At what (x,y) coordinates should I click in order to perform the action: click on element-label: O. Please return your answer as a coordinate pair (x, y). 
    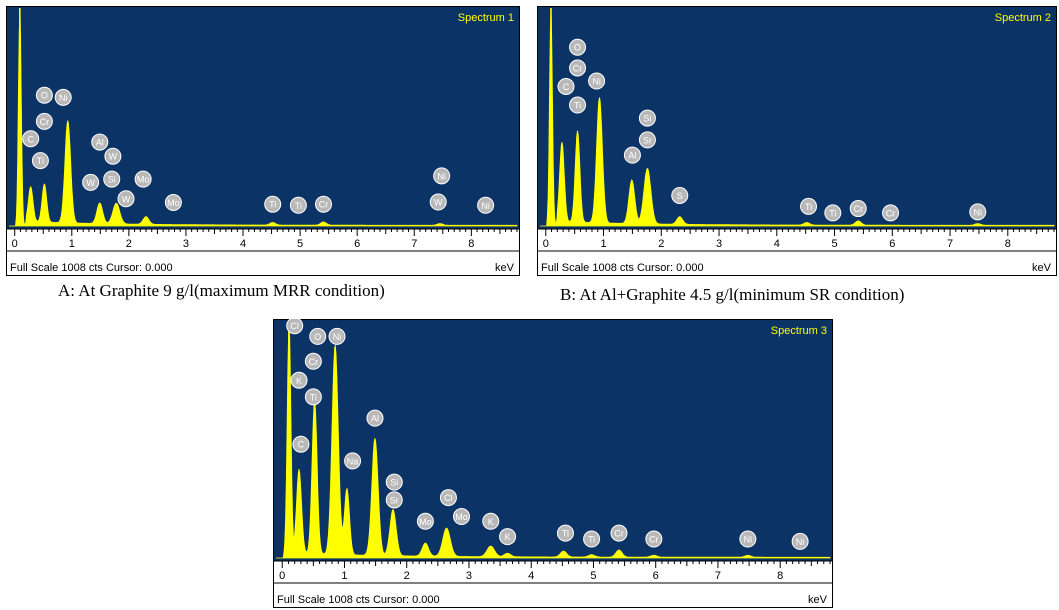
    Looking at the image, I should click on (318, 336).